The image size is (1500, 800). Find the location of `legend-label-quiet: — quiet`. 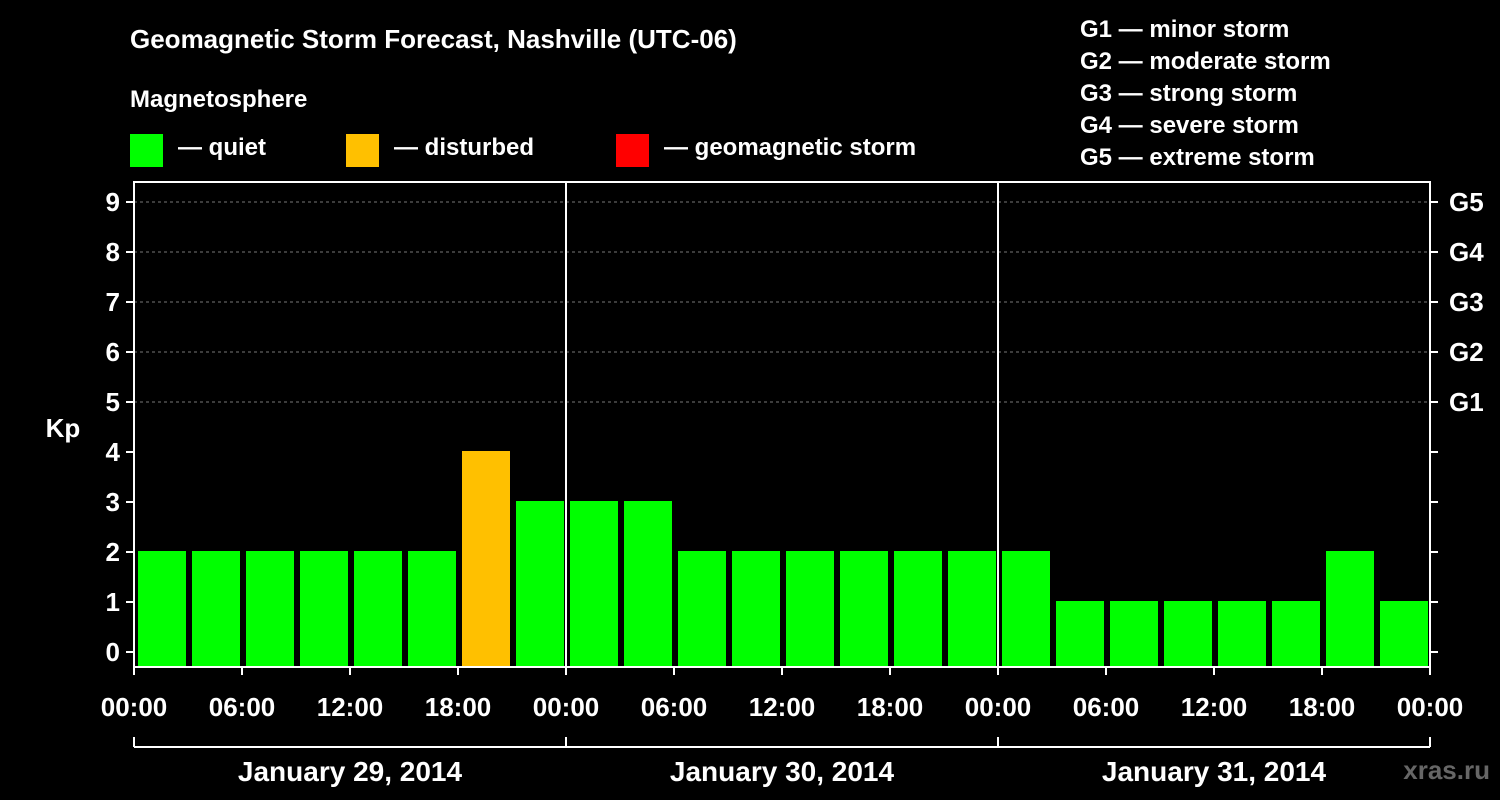

legend-label-quiet: — quiet is located at coordinates (222, 147).